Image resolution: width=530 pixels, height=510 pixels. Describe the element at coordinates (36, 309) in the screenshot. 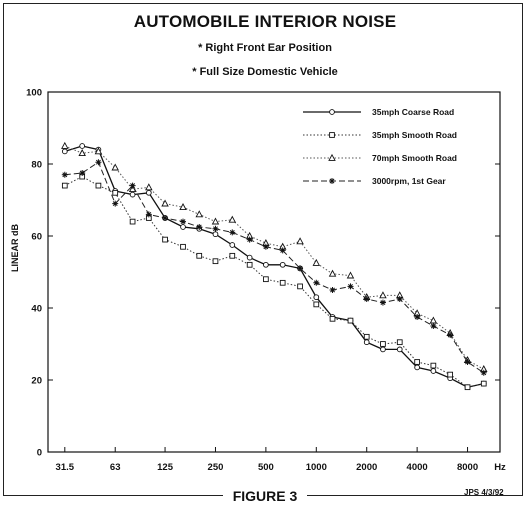

I see `y-tick-label-40: 40` at that location.